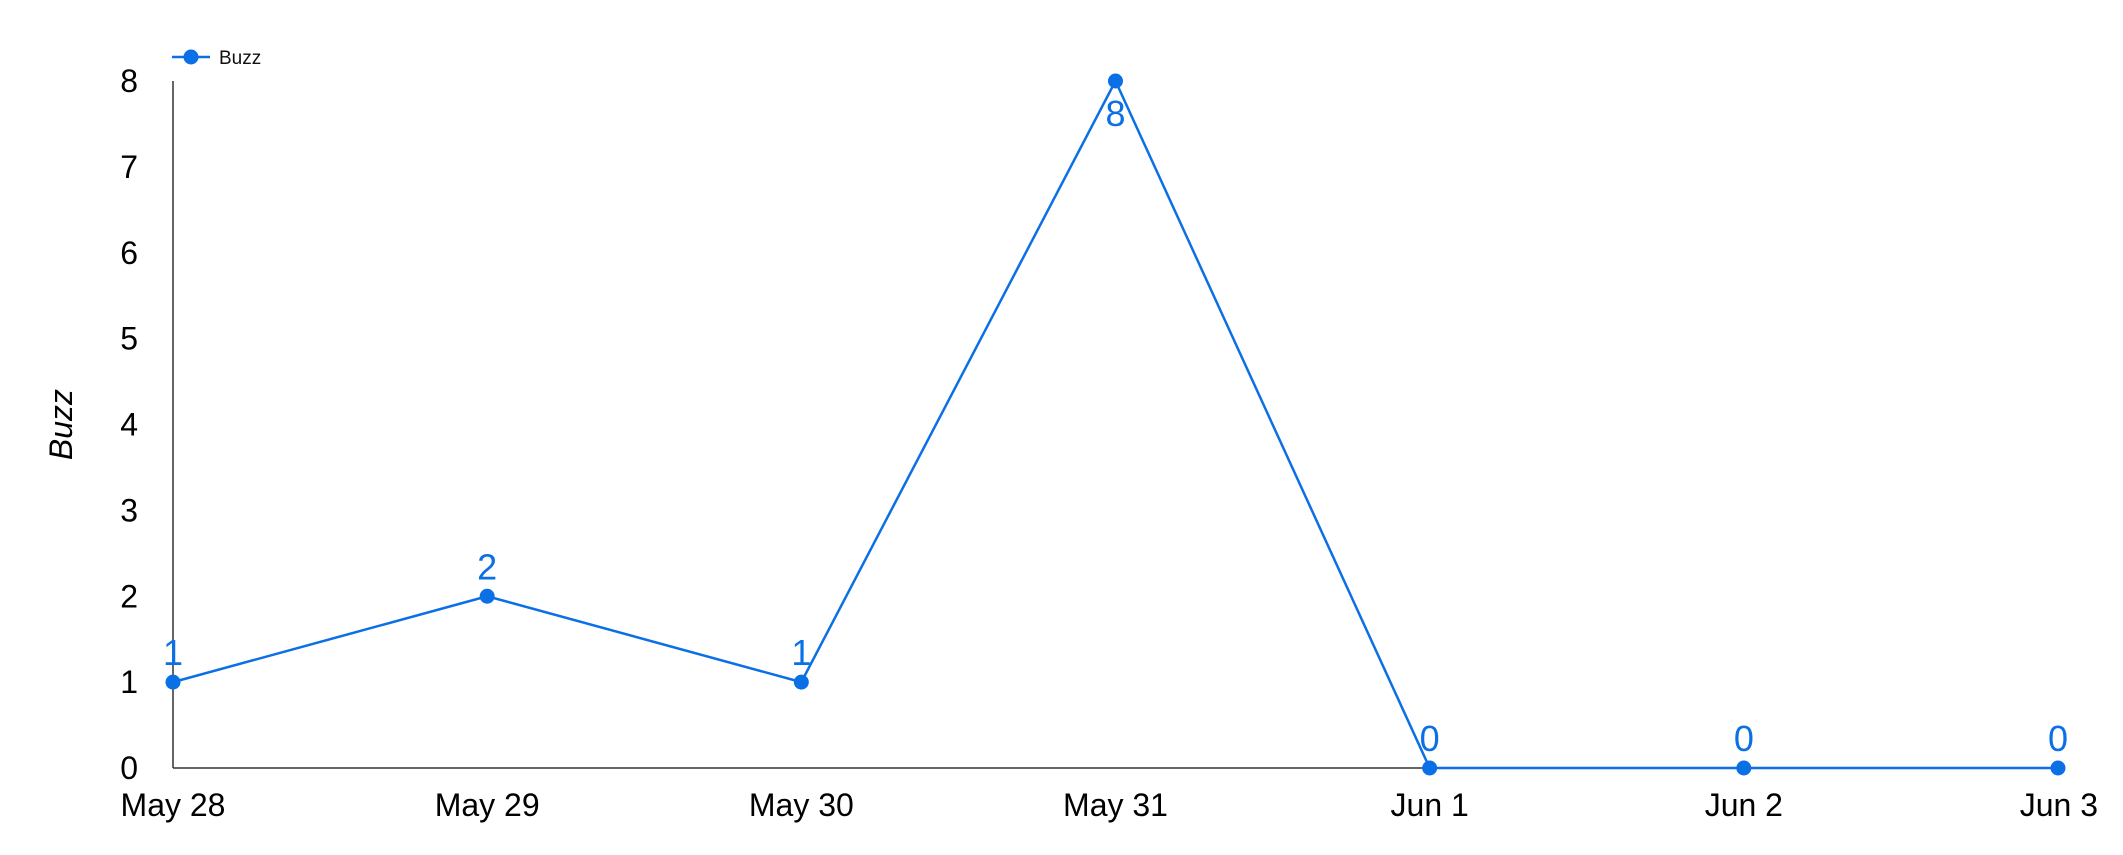  What do you see at coordinates (129, 596) in the screenshot?
I see `y-tick-label: 2` at bounding box center [129, 596].